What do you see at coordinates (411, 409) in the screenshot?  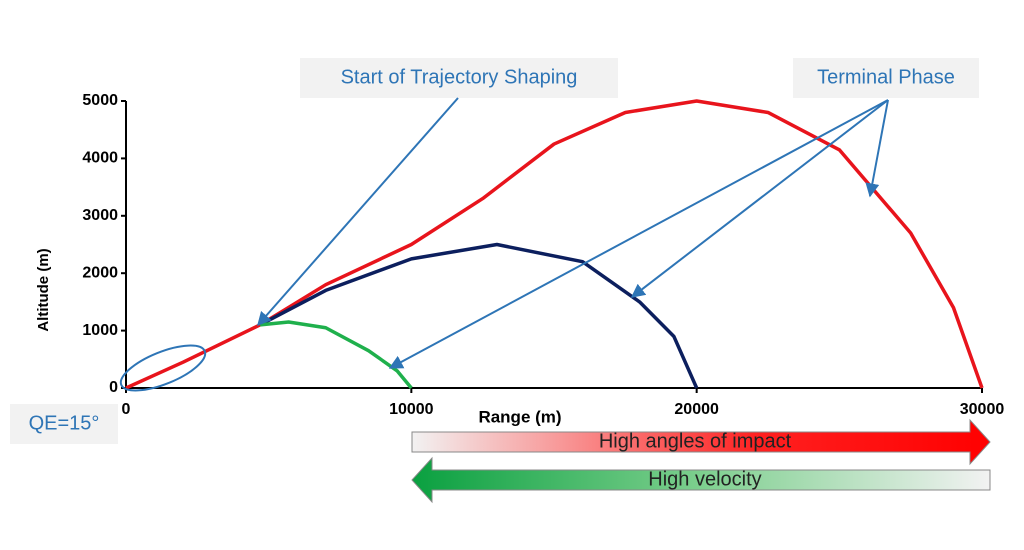 I see `x-tick-label: 10000` at bounding box center [411, 409].